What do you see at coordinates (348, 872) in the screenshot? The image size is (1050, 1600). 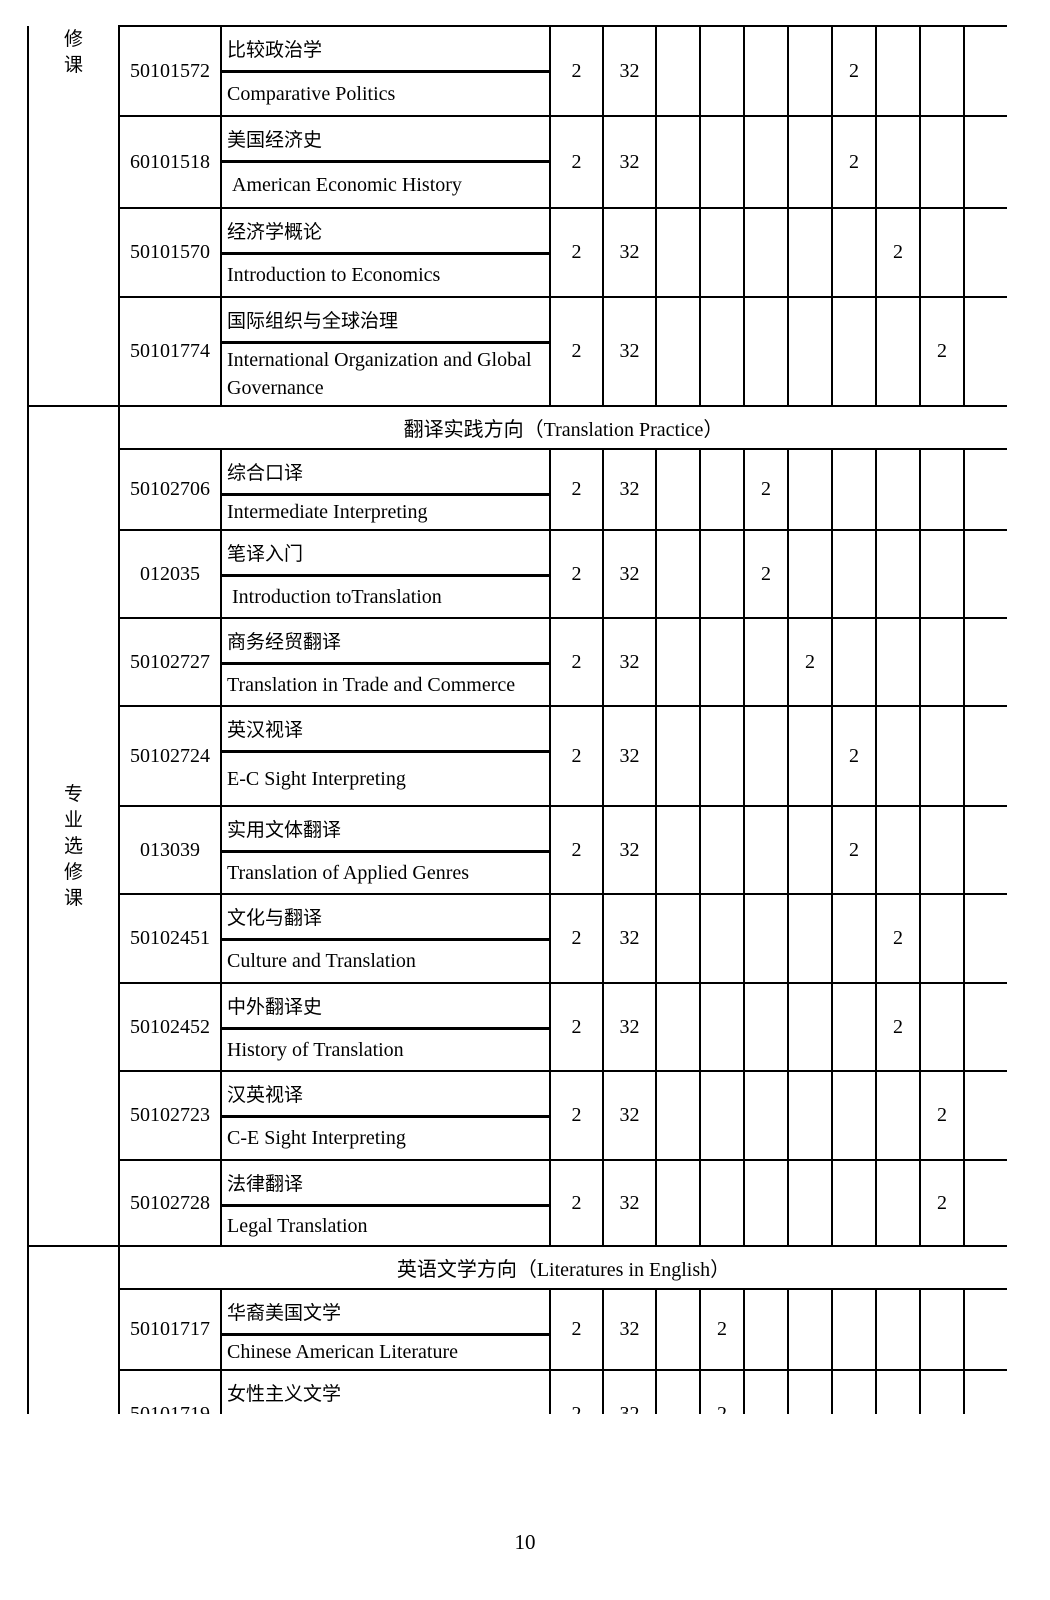 I see `course-name-en: Translation of Applied Genres` at bounding box center [348, 872].